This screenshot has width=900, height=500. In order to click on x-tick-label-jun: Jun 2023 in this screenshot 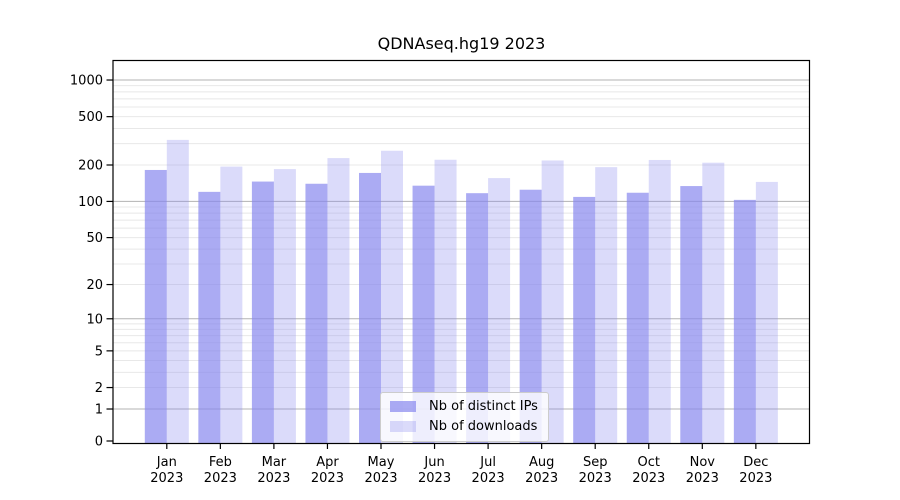, I will do `click(434, 470)`.